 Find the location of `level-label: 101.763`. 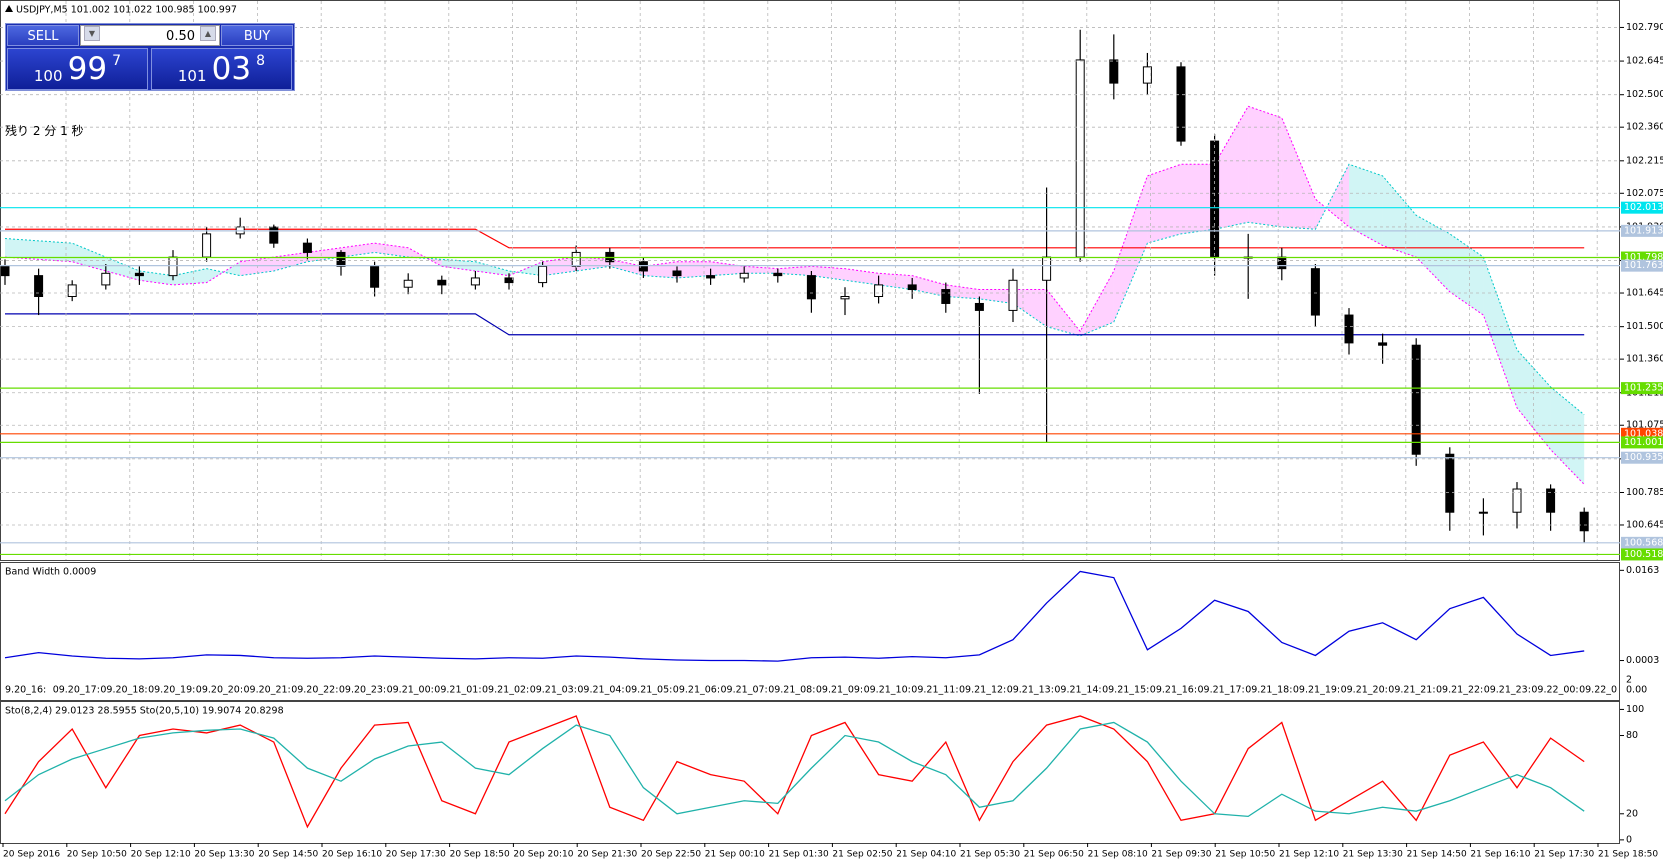

level-label: 101.763 is located at coordinates (1643, 265).